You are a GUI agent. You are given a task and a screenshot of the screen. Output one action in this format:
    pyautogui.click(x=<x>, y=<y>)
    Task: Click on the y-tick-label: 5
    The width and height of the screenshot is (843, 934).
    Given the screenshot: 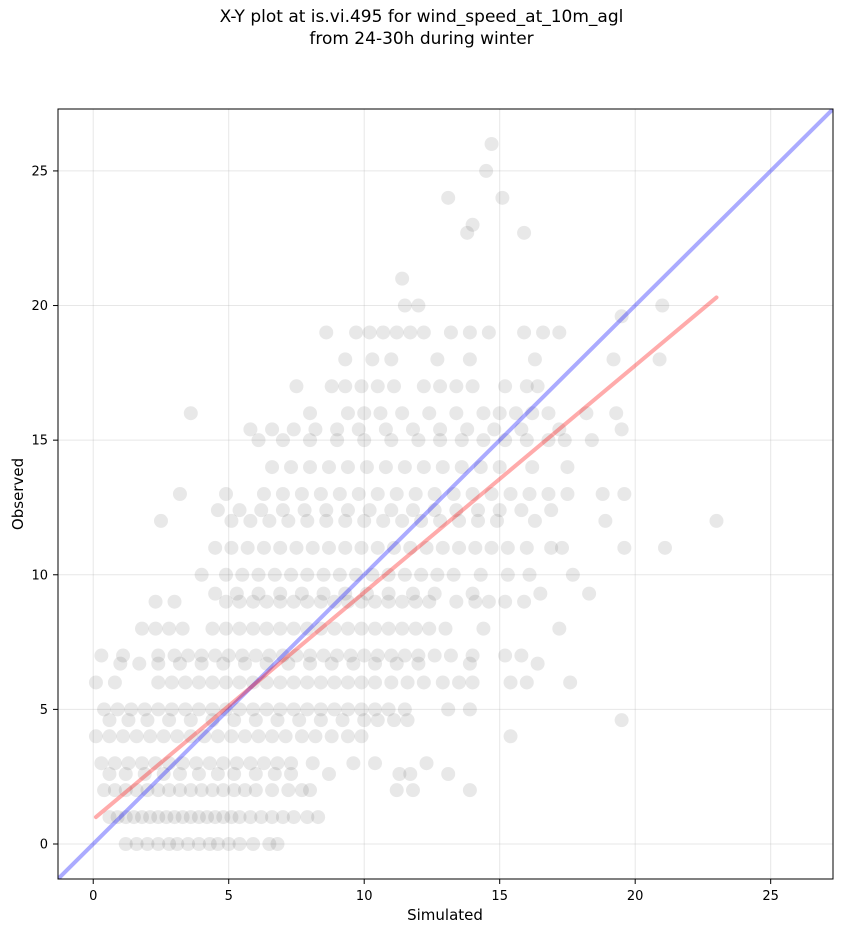 What is the action you would take?
    pyautogui.click(x=44, y=710)
    